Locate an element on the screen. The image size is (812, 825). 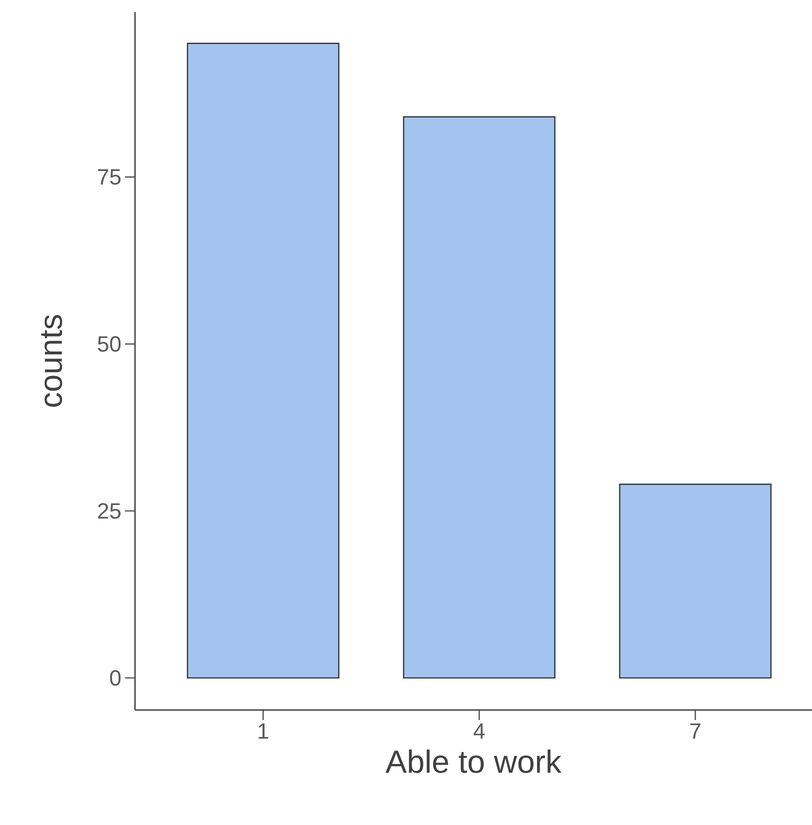
y-tick-label: 50 is located at coordinates (109, 344).